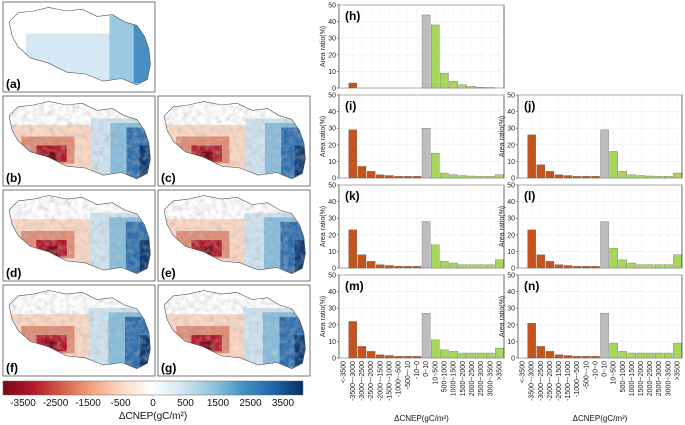 The height and width of the screenshot is (425, 685). What do you see at coordinates (56, 403) in the screenshot?
I see `colorbar-tick: -2500` at bounding box center [56, 403].